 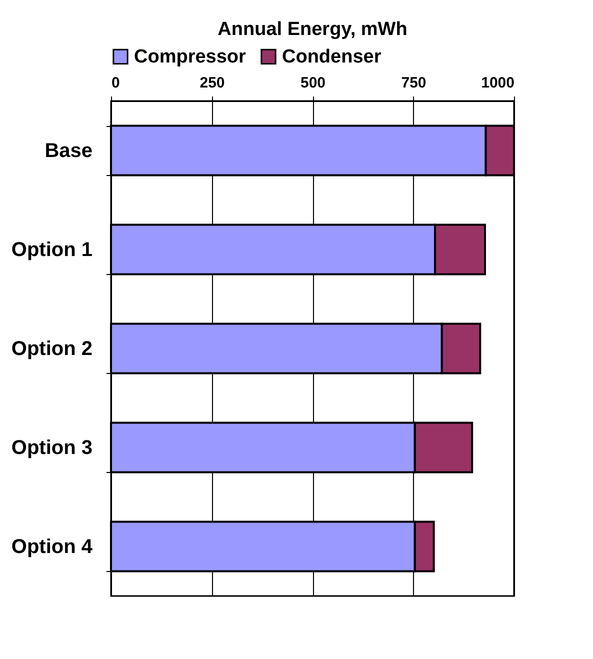 What do you see at coordinates (51, 349) in the screenshot?
I see `y-tick-label: Option 2` at bounding box center [51, 349].